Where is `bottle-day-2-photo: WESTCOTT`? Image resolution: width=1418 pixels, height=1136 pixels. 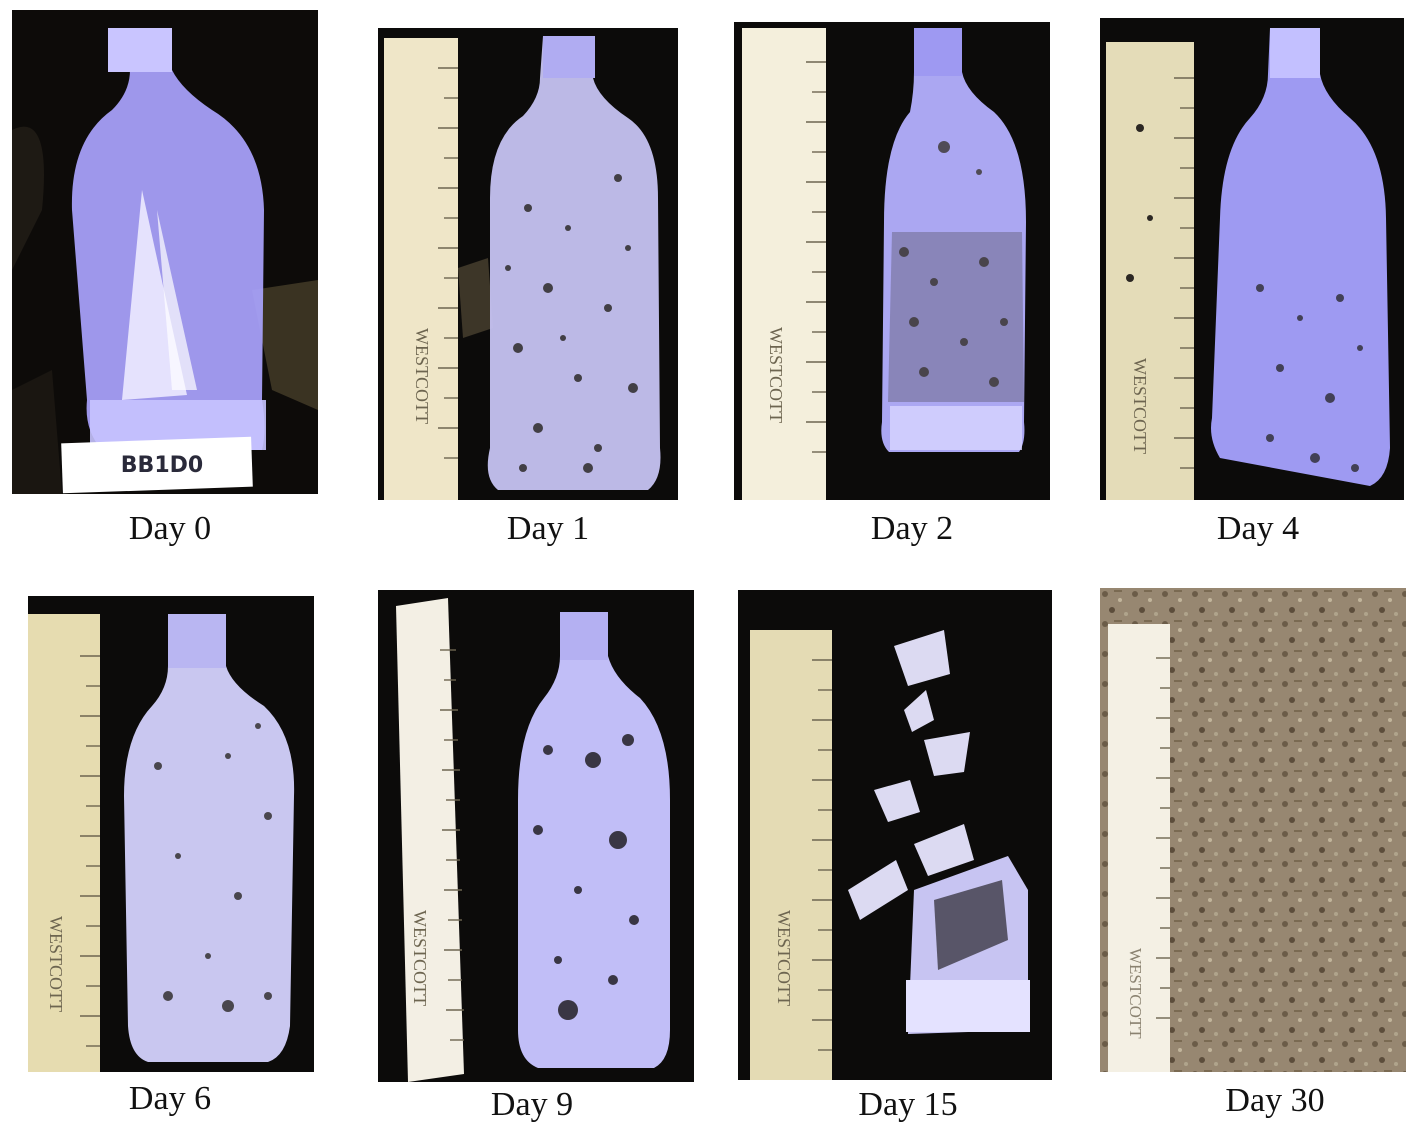
bottle-day-2-photo: WESTCOTT is located at coordinates (892, 261).